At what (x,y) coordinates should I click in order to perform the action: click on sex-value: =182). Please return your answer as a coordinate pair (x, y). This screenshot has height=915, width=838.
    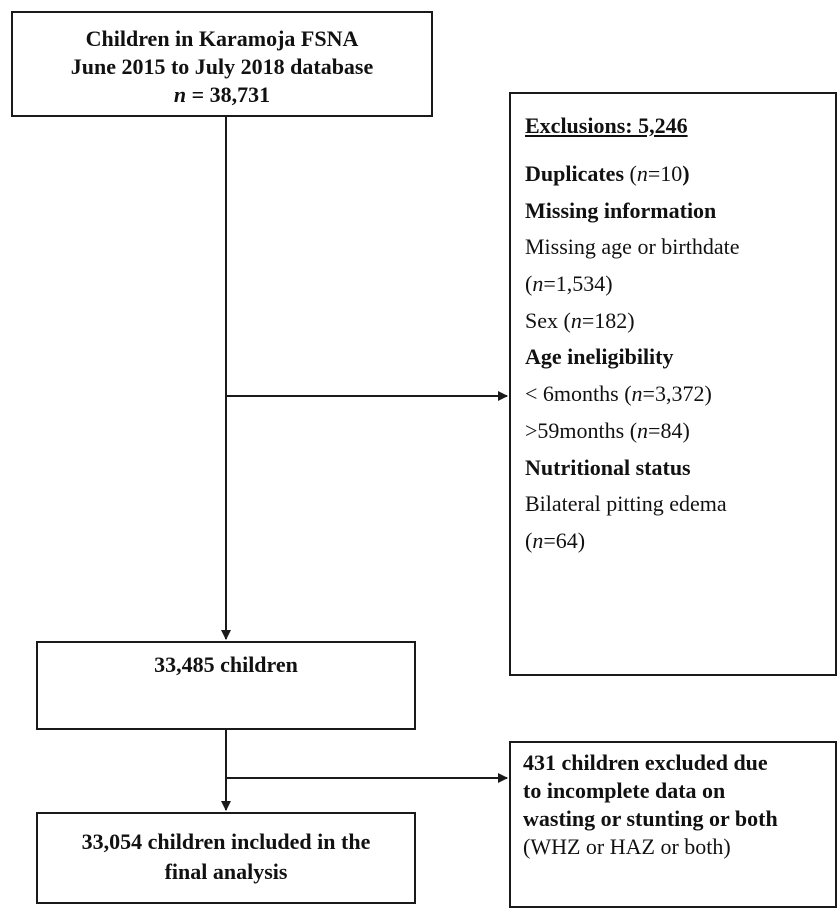
    Looking at the image, I should click on (608, 320).